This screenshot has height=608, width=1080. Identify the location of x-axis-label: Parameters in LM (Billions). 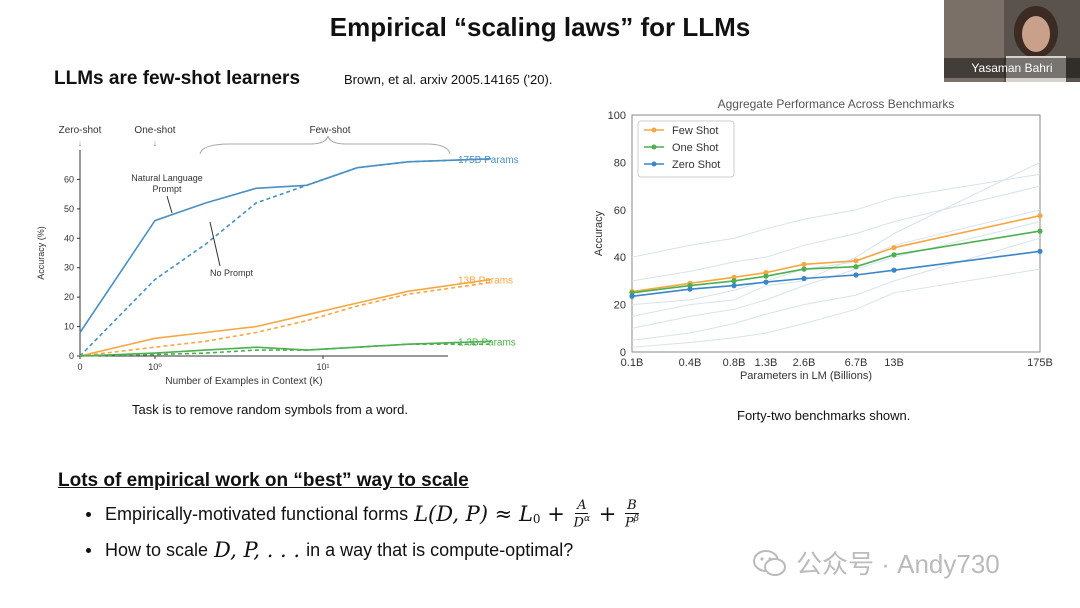
(806, 376).